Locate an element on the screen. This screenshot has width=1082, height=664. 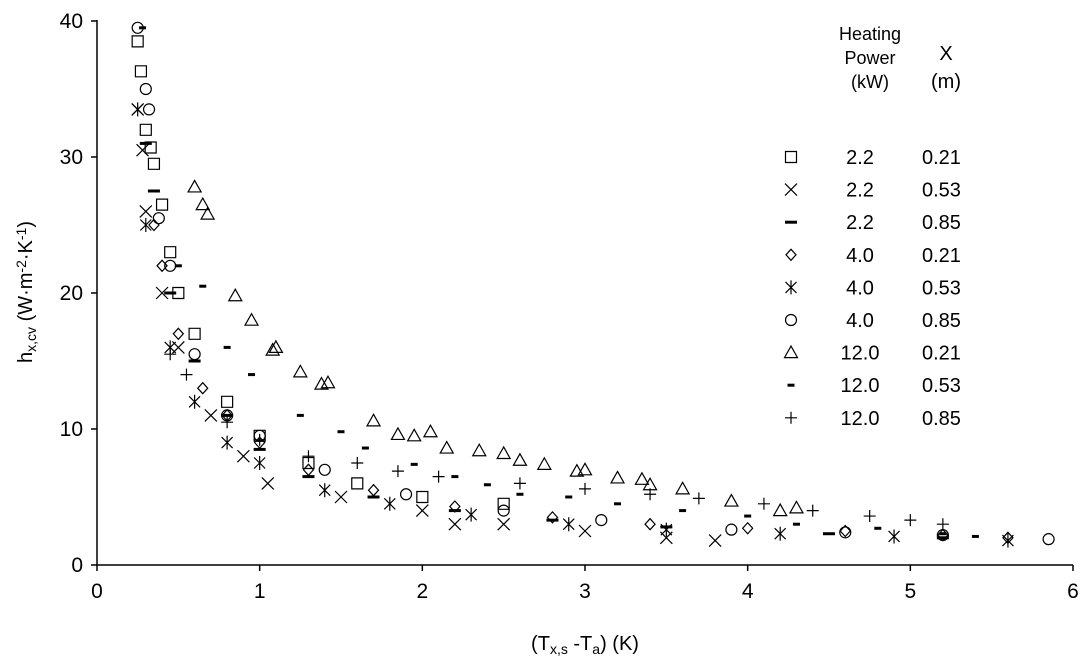
label-part: x,s is located at coordinates (559, 649).